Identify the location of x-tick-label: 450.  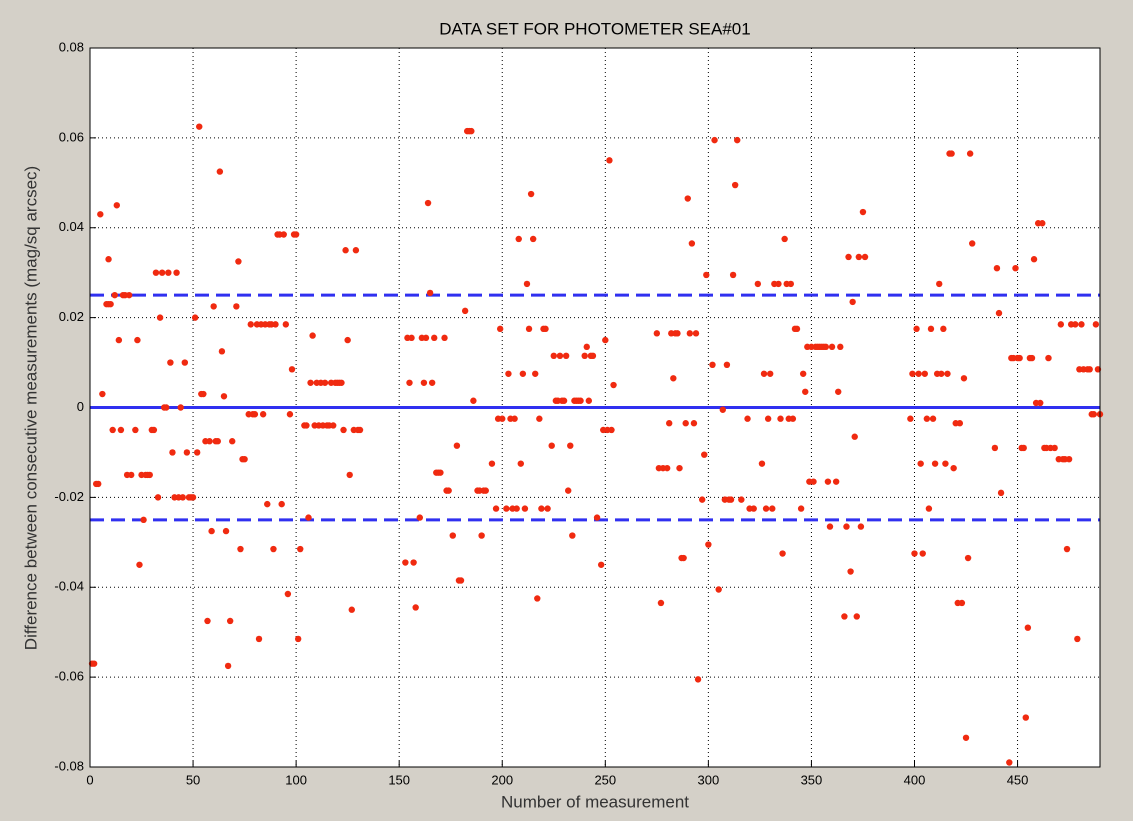
(1018, 779).